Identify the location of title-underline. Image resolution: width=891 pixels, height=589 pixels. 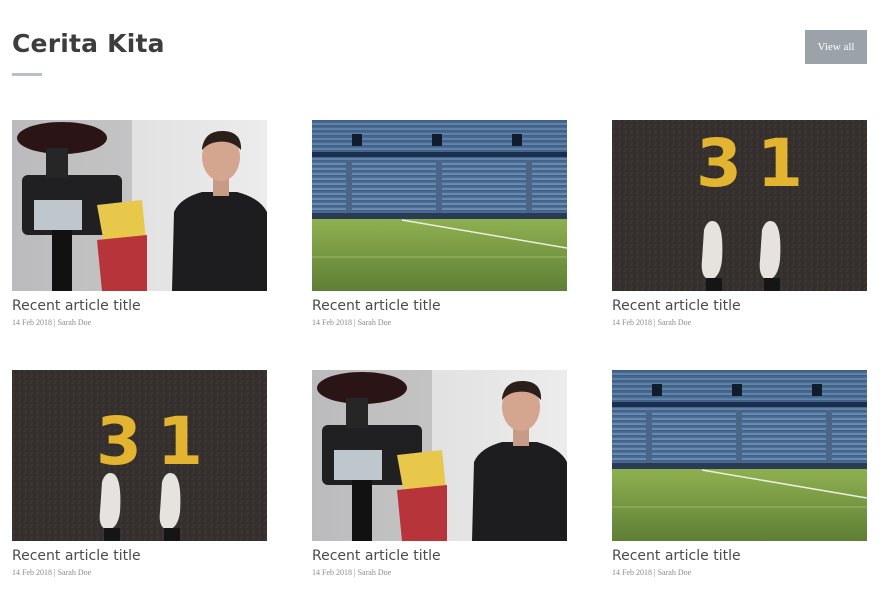
(27, 74).